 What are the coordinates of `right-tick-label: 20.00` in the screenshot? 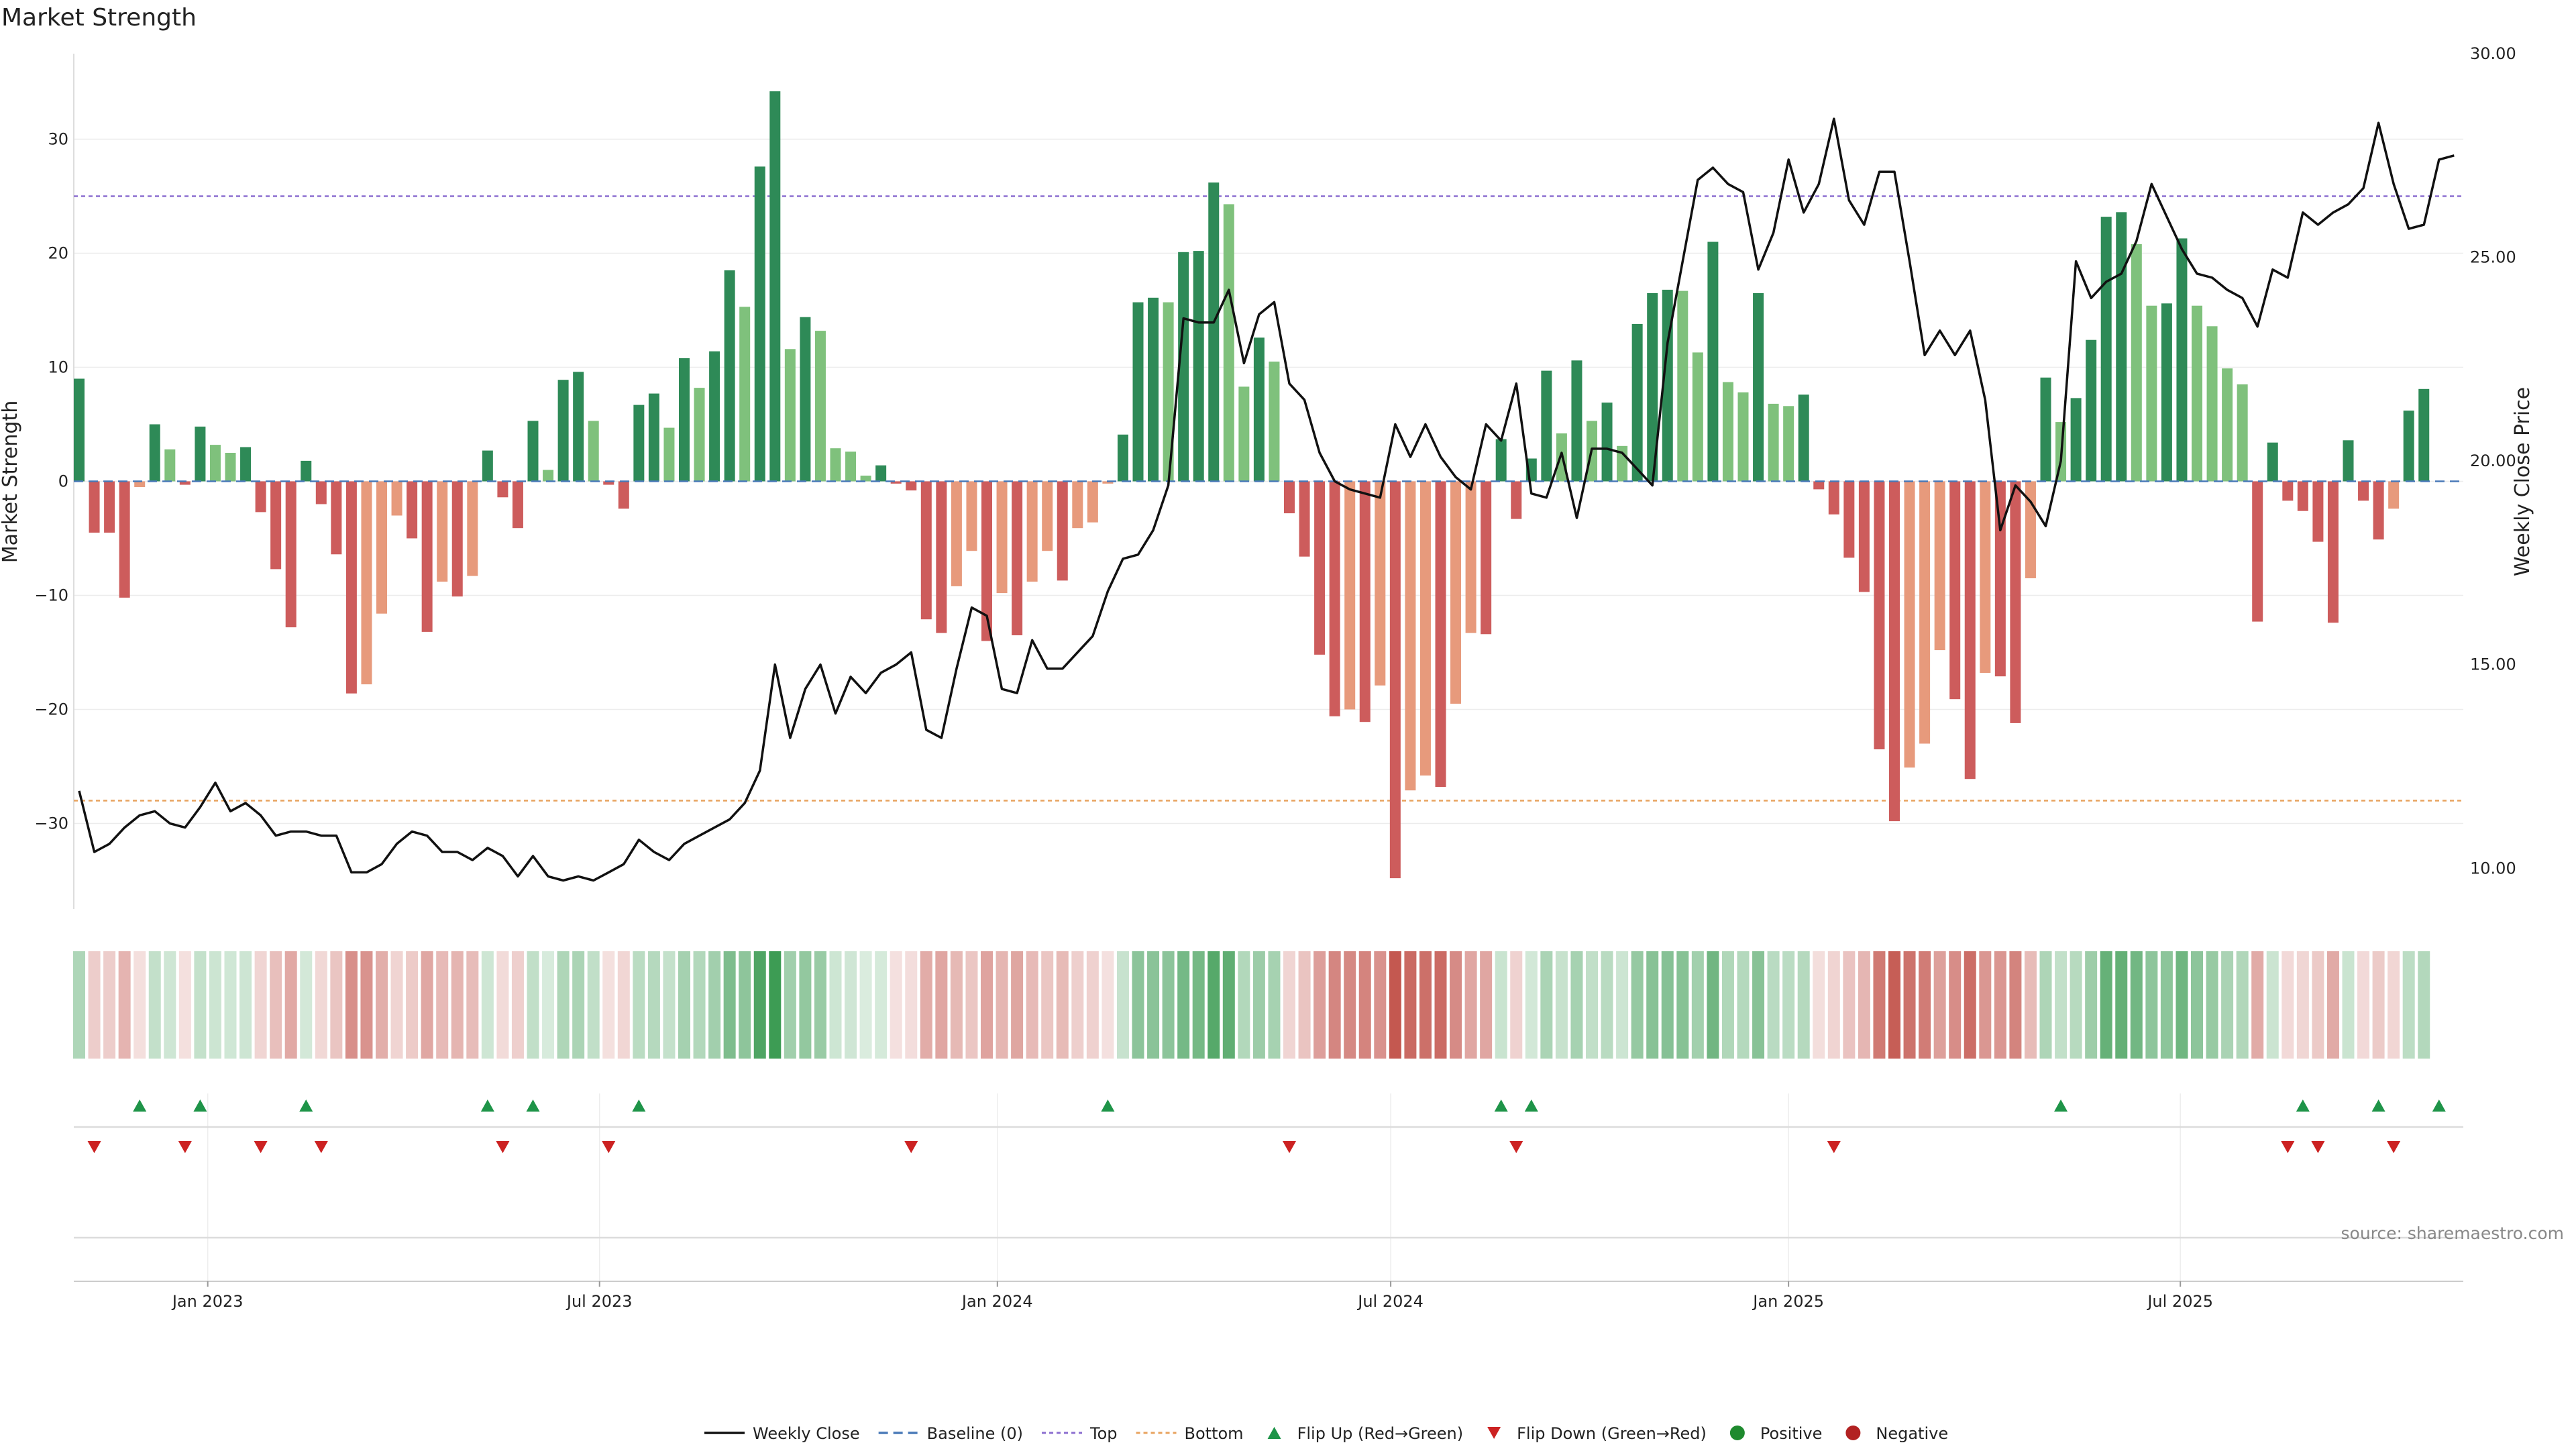 It's located at (2493, 460).